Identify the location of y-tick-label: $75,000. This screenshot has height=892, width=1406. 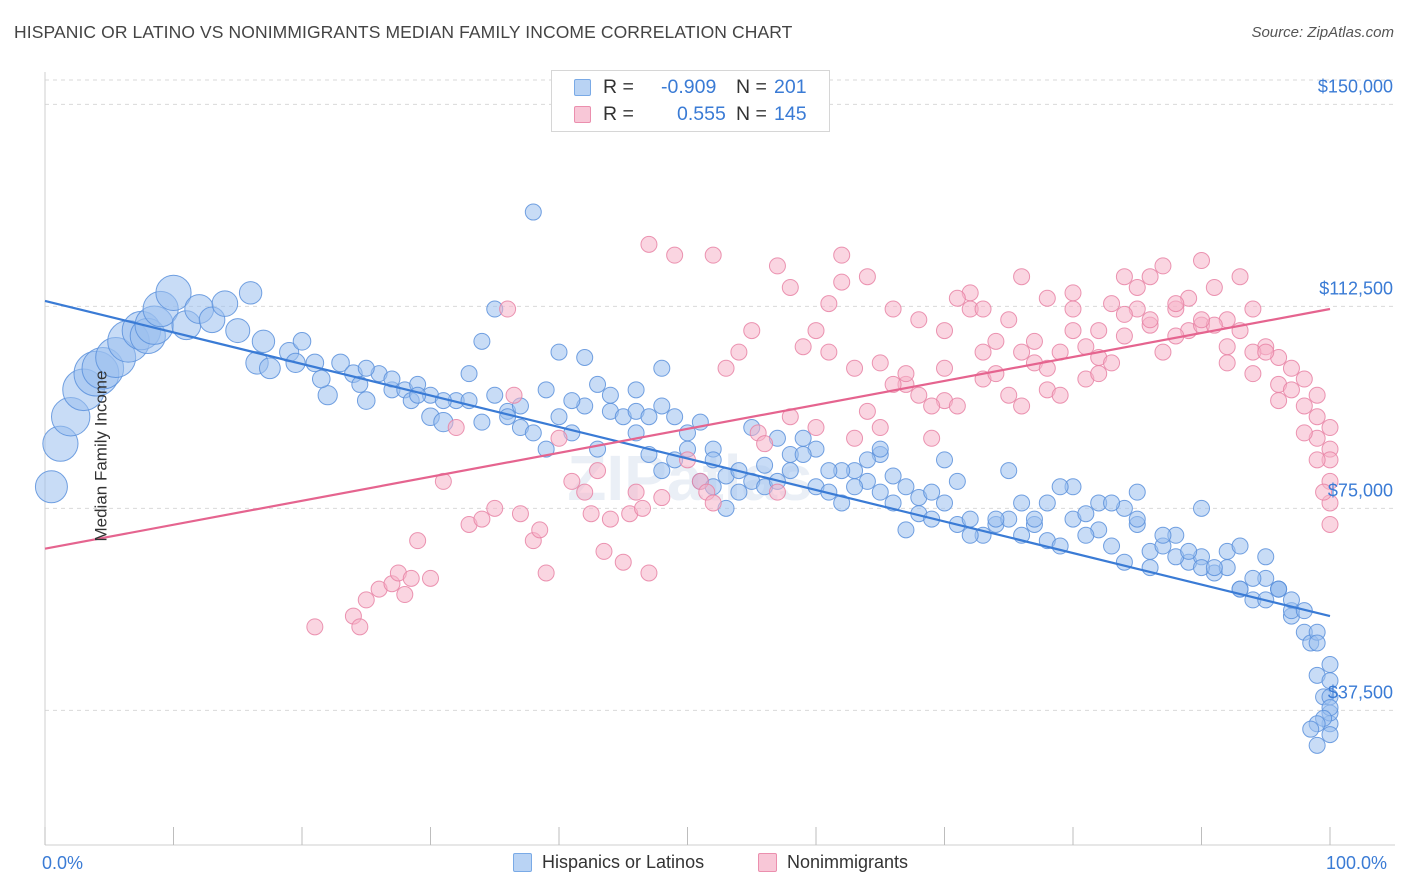
(1360, 490).